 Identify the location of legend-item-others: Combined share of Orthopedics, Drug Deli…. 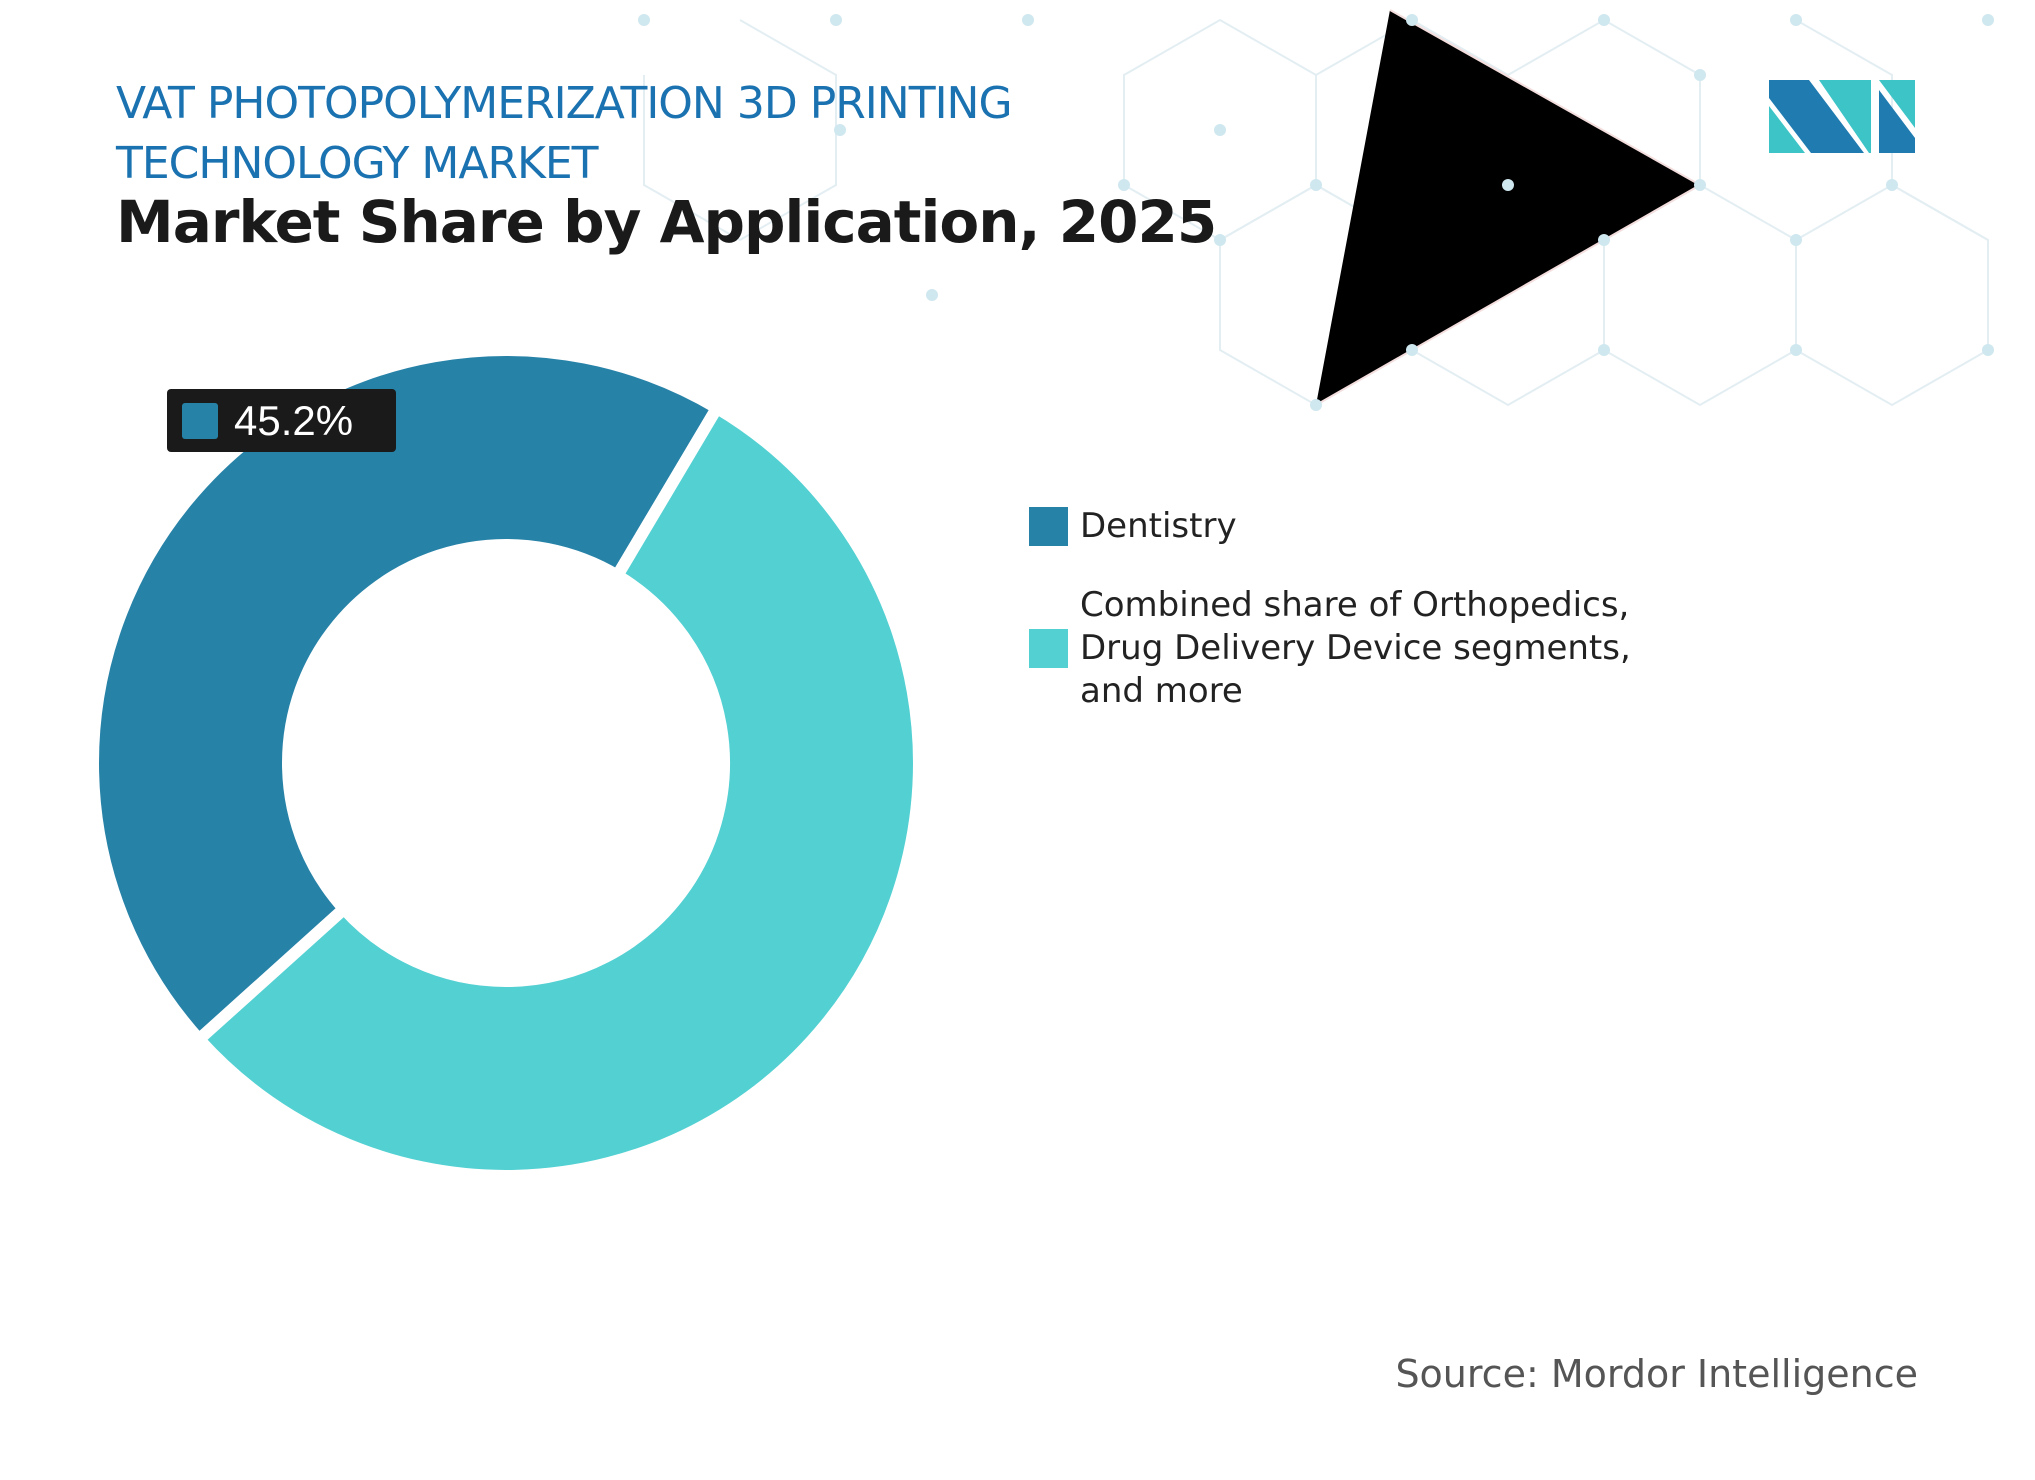
(1354, 648).